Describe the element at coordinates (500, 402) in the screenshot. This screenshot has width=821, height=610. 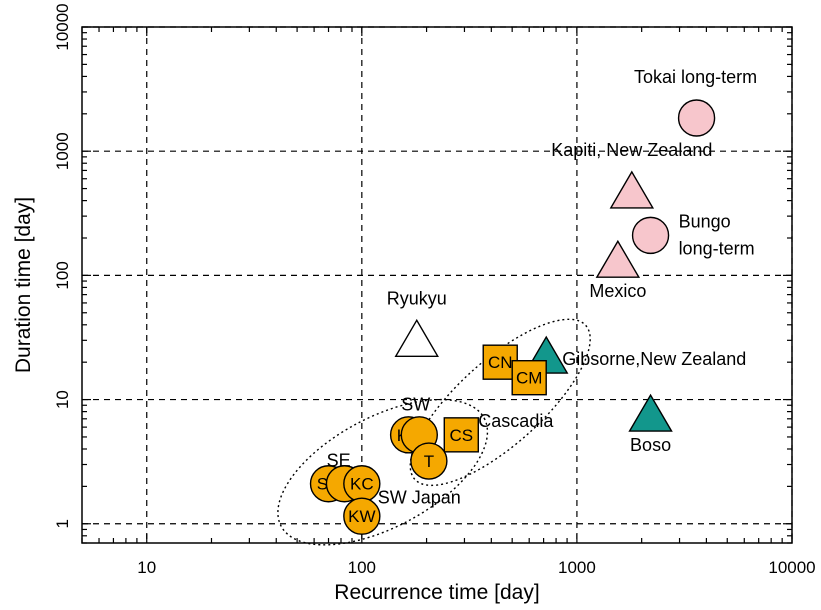
I see `cascadia-group-ellipse` at that location.